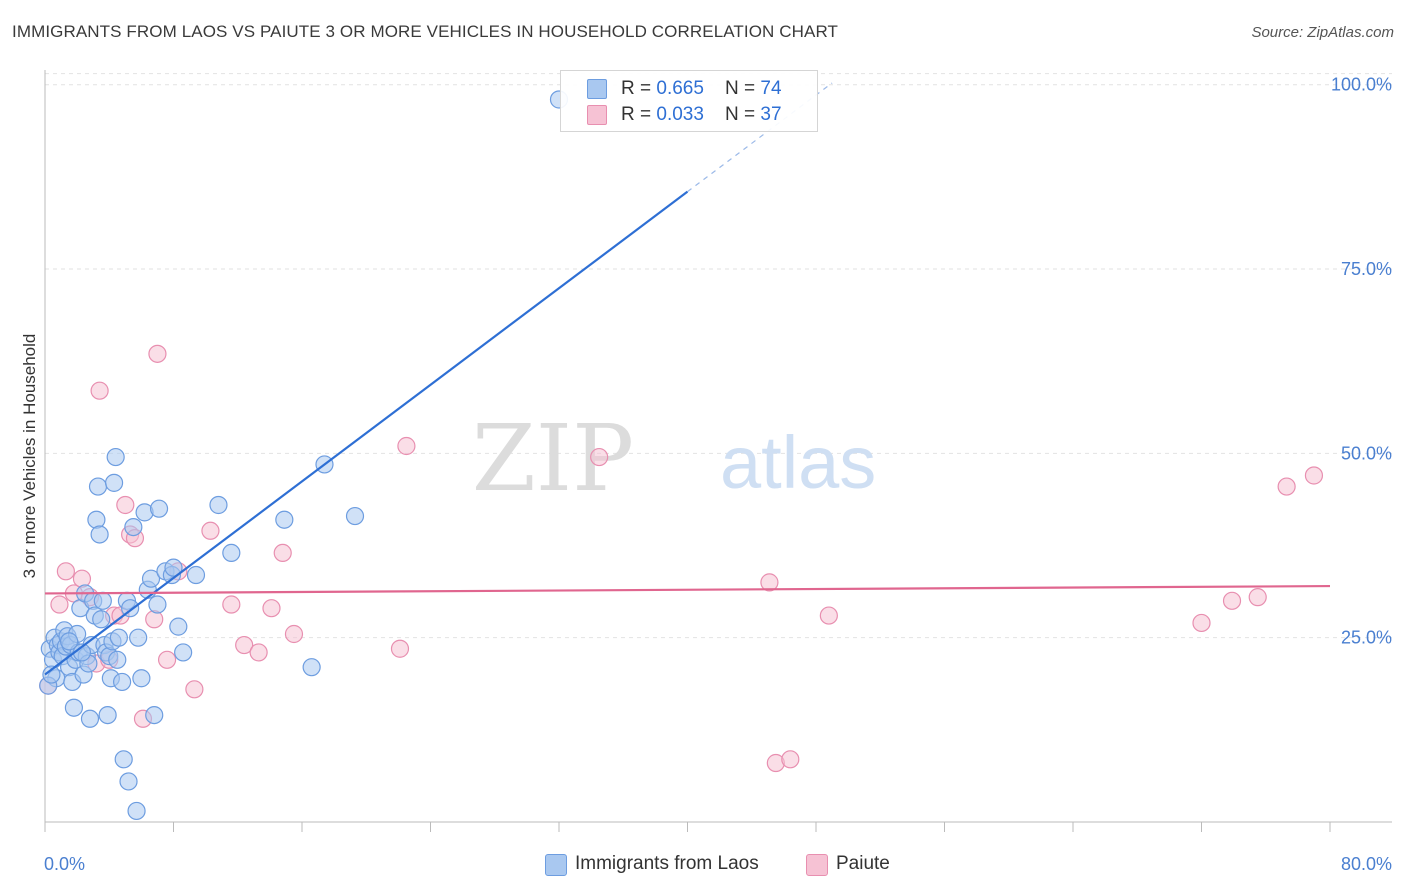 The width and height of the screenshot is (1406, 892). I want to click on series-legend: Immigrants from Laos Paiute, so click(703, 865).